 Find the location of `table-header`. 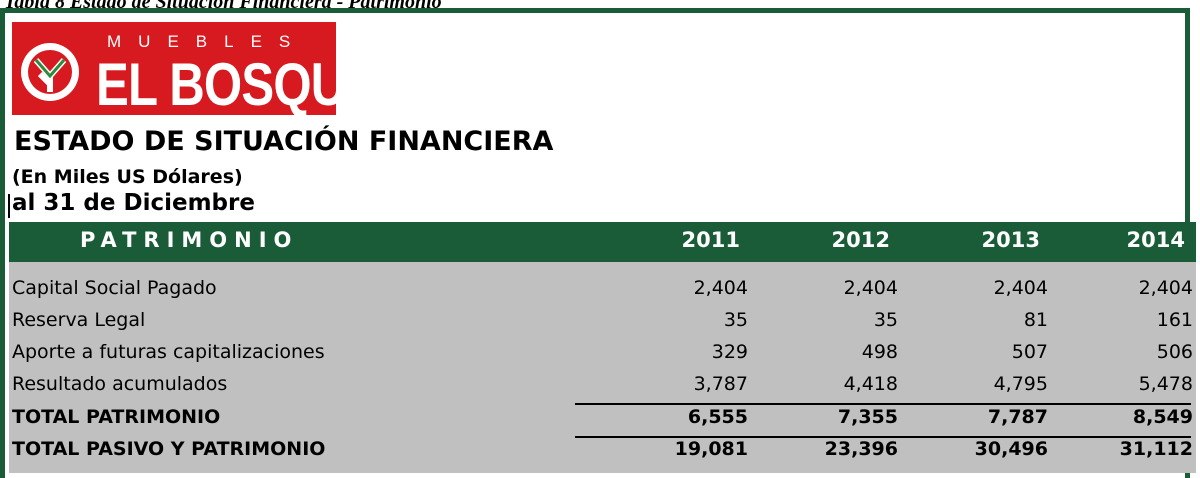

table-header is located at coordinates (602, 242).